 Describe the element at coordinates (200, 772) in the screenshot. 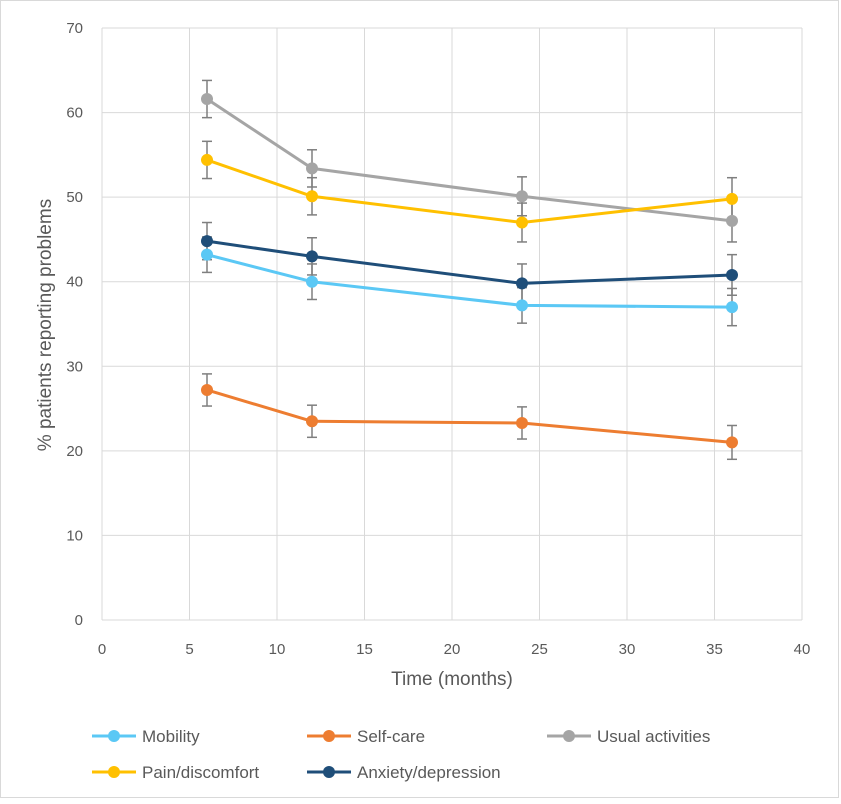

I see `legend-label: Pain/discomfort` at that location.